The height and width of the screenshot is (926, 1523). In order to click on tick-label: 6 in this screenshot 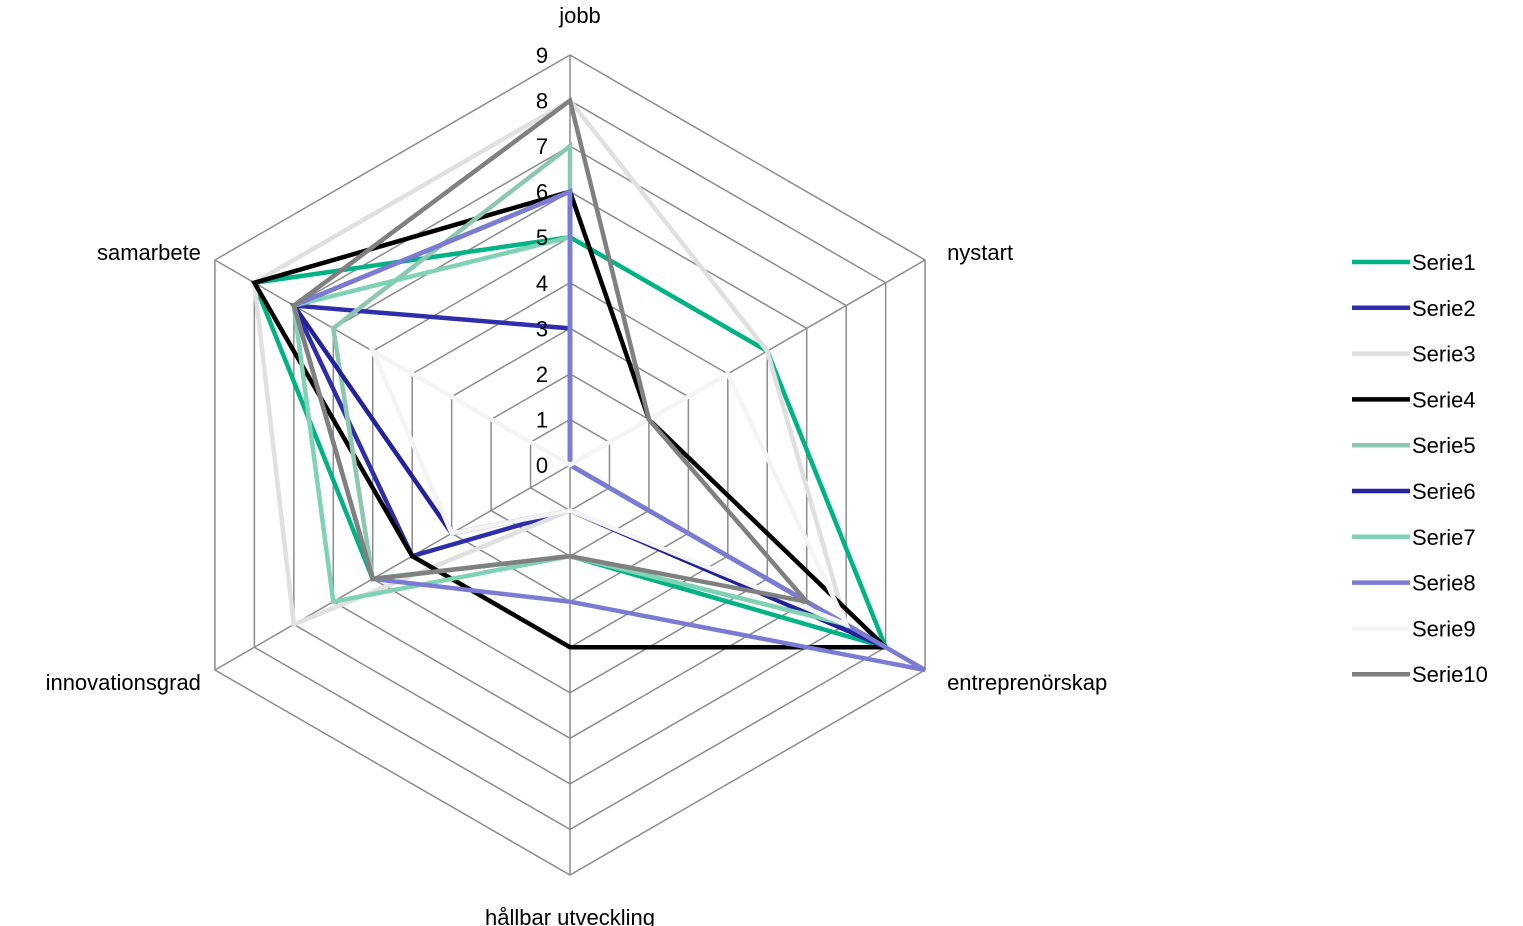, I will do `click(542, 192)`.